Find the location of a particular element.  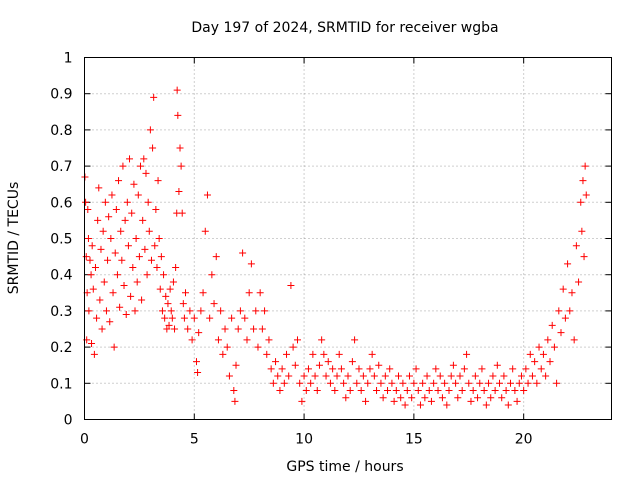

y-tick-label: 1 is located at coordinates (68, 59).